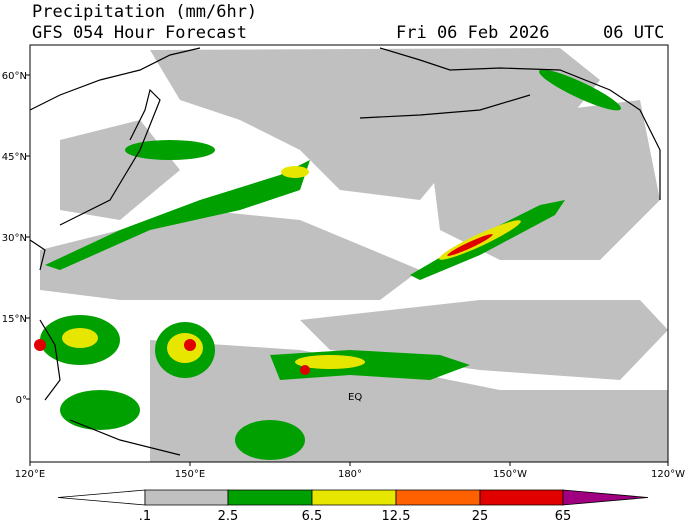 The image size is (700, 525). Describe the element at coordinates (510, 474) in the screenshot. I see `lon-label: 150°W` at that location.